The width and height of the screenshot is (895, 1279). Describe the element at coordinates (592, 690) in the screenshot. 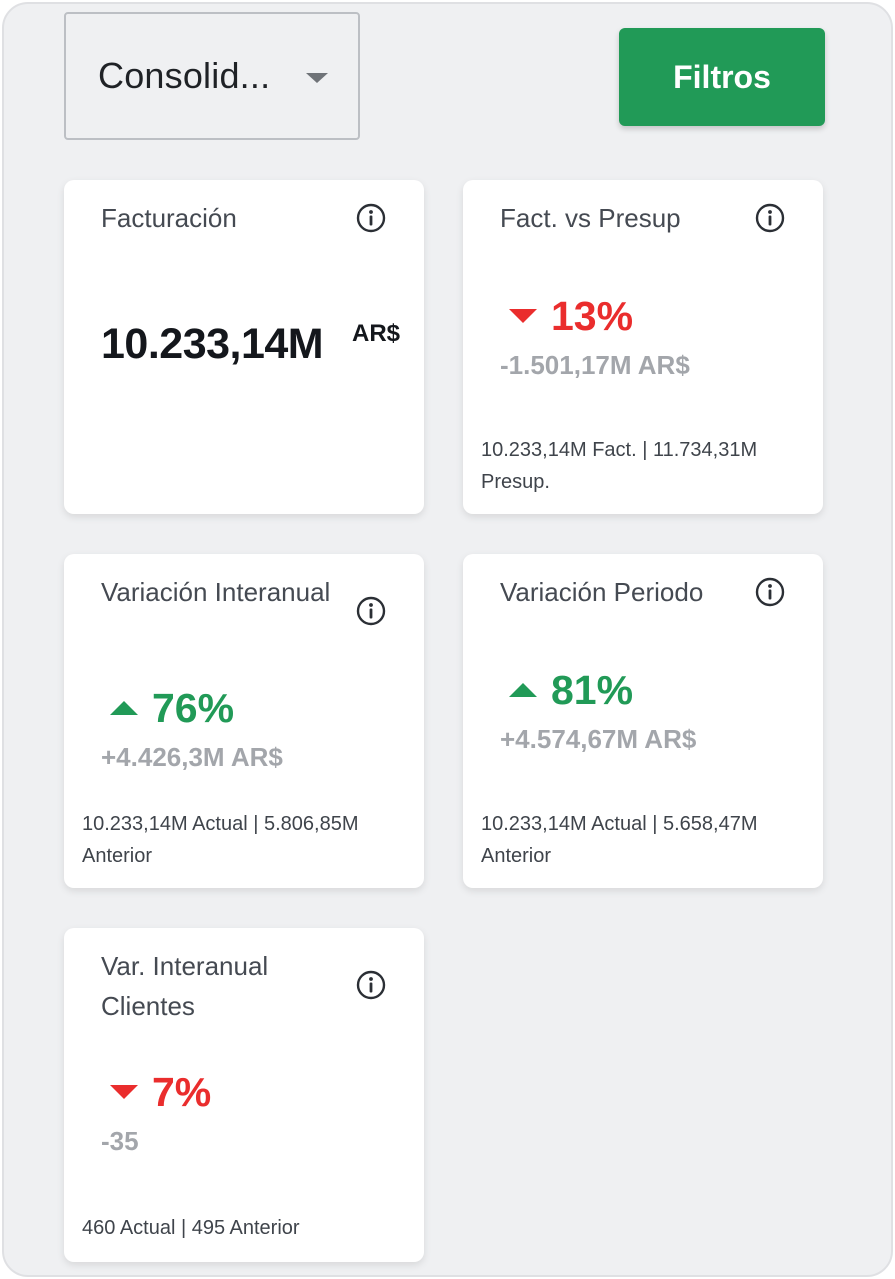

I see `percent-value: 81%` at that location.